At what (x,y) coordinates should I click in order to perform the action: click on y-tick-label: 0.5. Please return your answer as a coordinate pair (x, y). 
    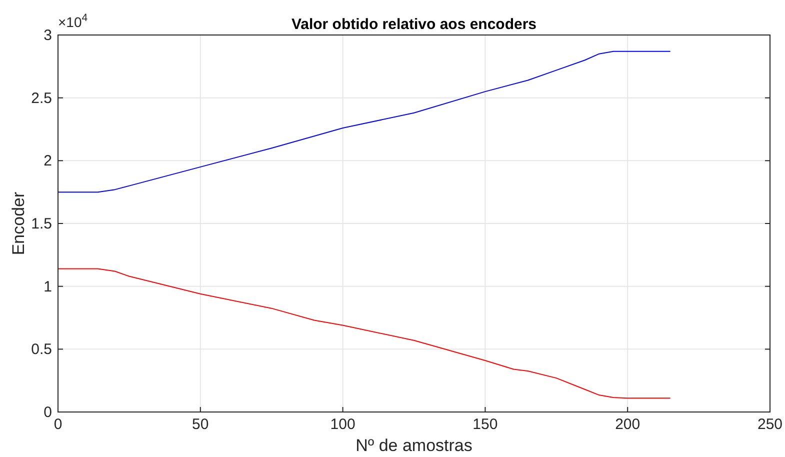
    Looking at the image, I should click on (41, 349).